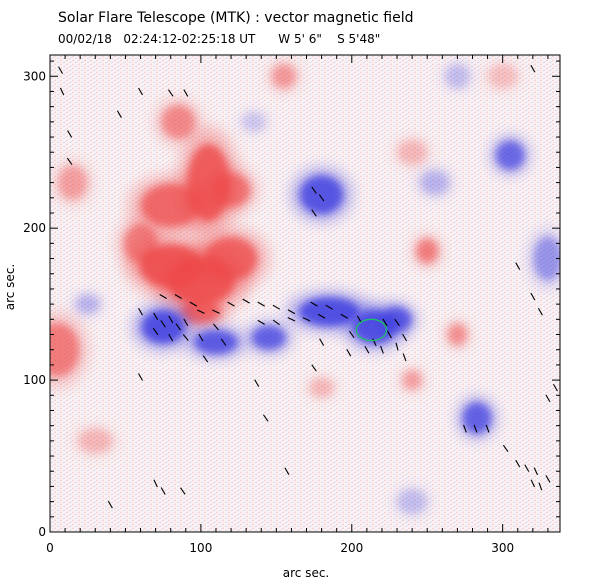 The height and width of the screenshot is (585, 612). What do you see at coordinates (200, 548) in the screenshot?
I see `x-tick-label: 100` at bounding box center [200, 548].